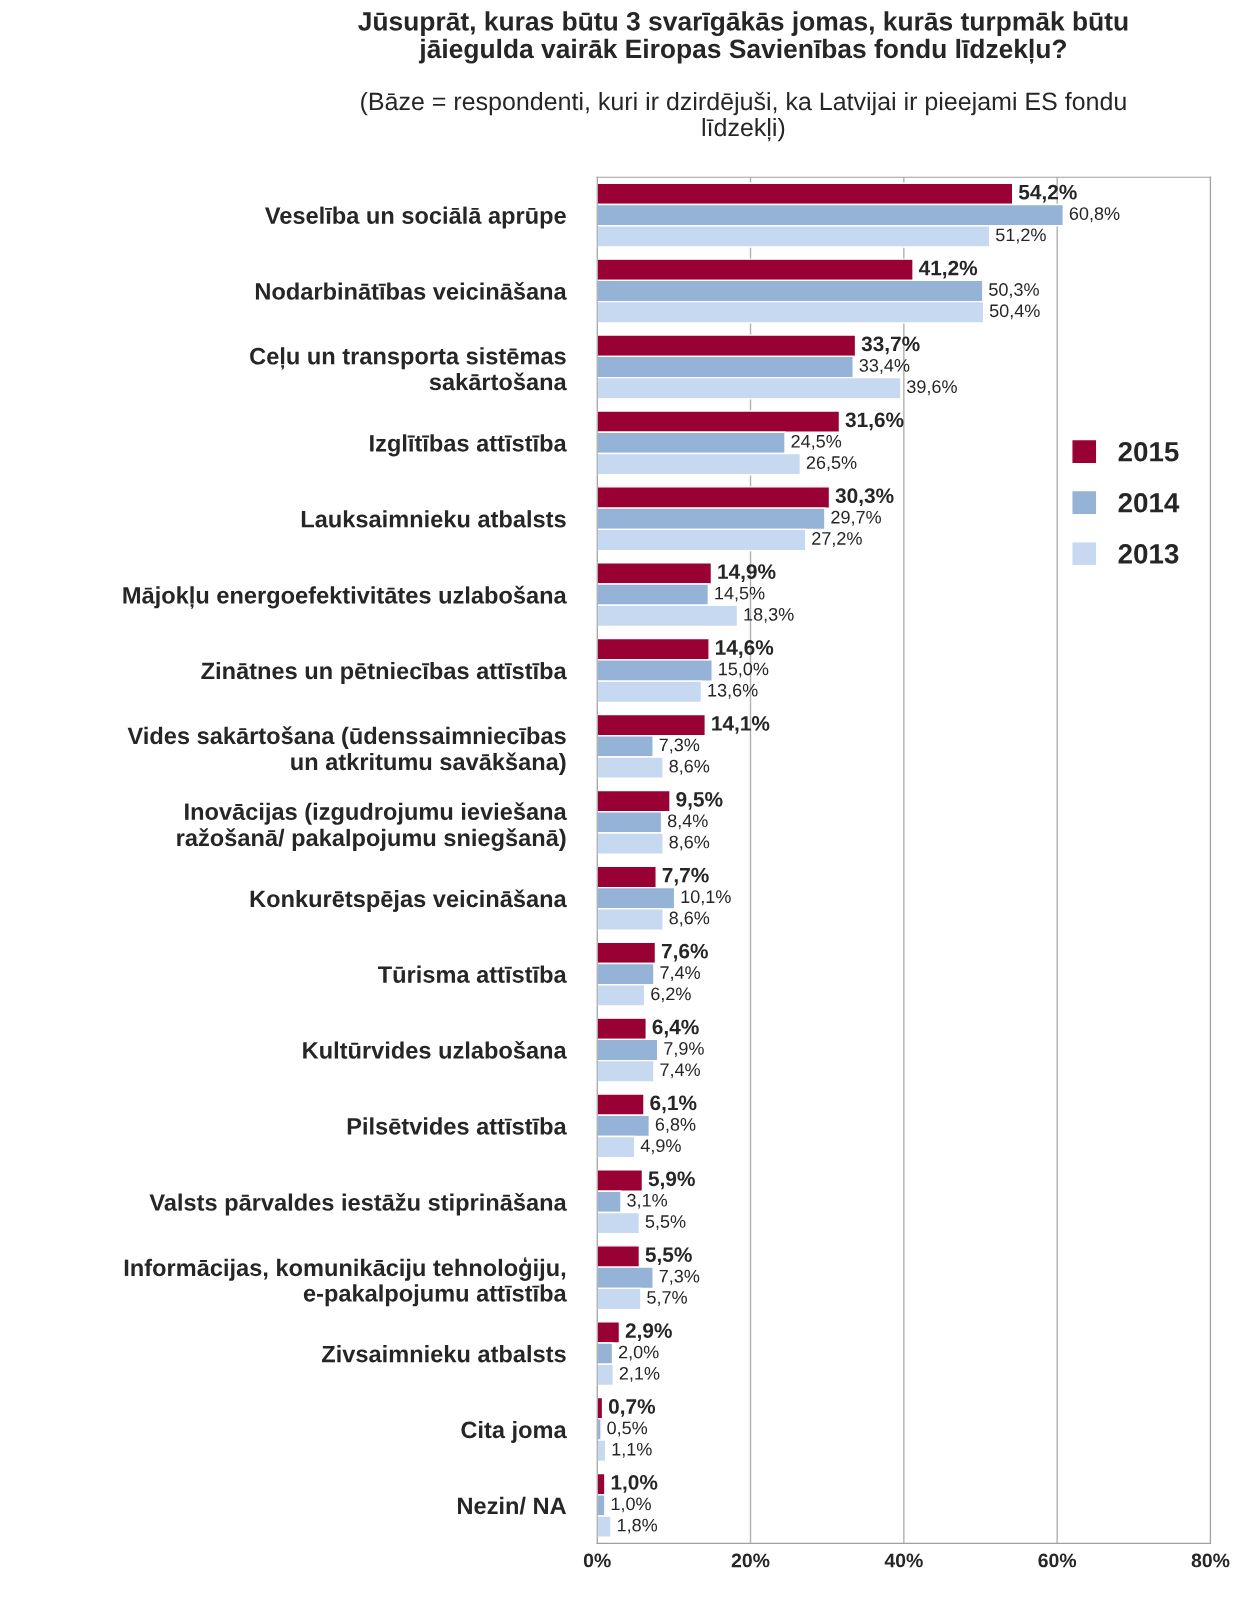  I want to click on y-tick-label: Zinātnes un pētniecības attīstība, so click(384, 672).